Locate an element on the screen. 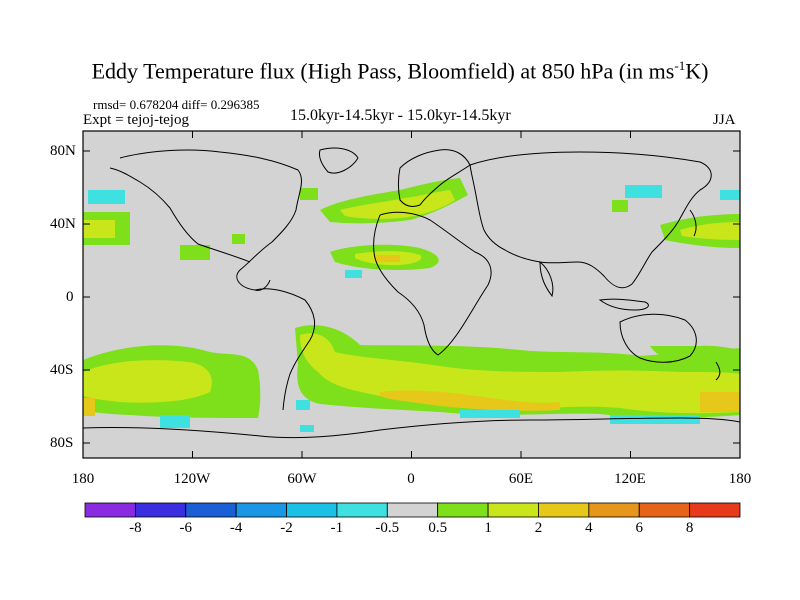  colorbar is located at coordinates (412, 510).